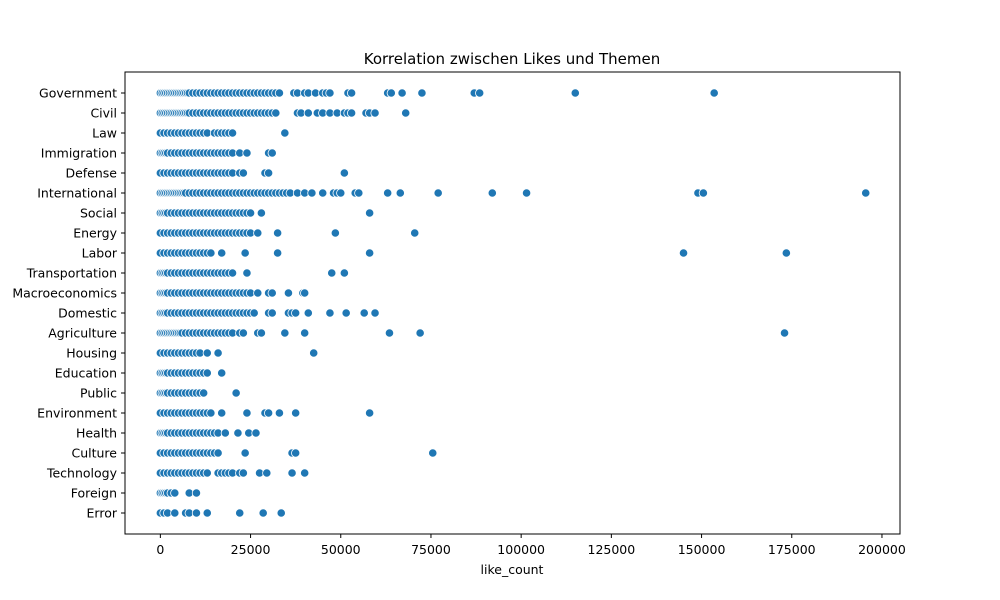 The width and height of the screenshot is (1000, 600). Describe the element at coordinates (341, 549) in the screenshot. I see `x-tick-label: 50000` at that location.